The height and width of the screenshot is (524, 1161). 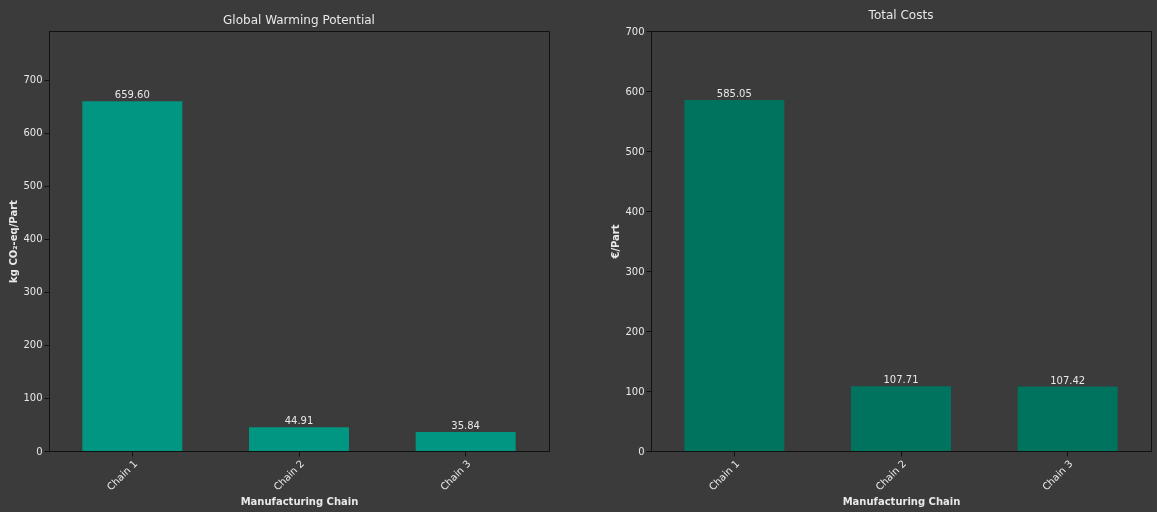 I want to click on data-label: 107.71, so click(x=901, y=380).